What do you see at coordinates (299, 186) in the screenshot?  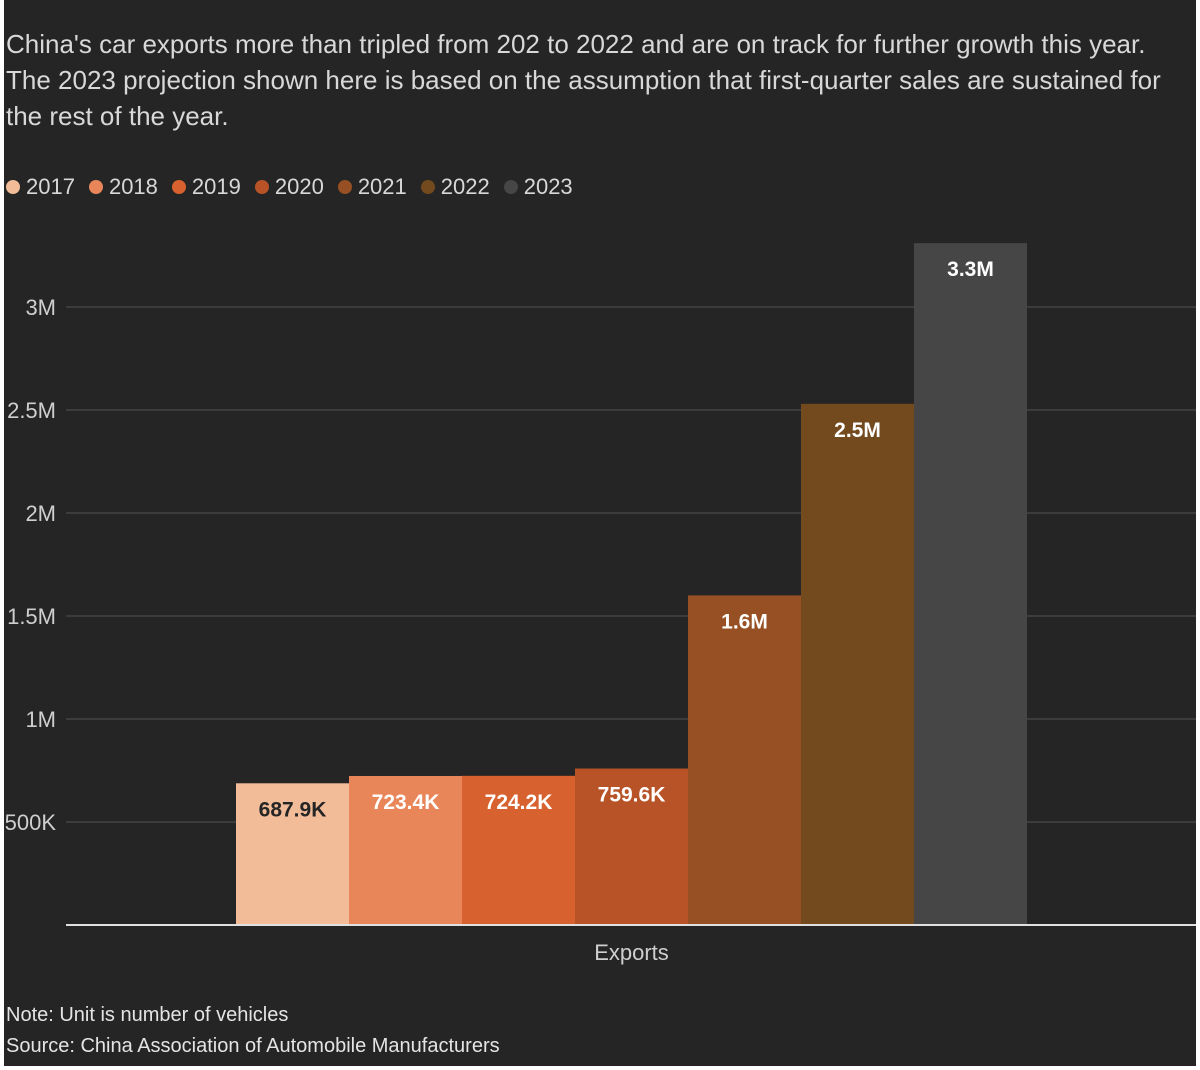 I see `legend-label: 2020` at bounding box center [299, 186].